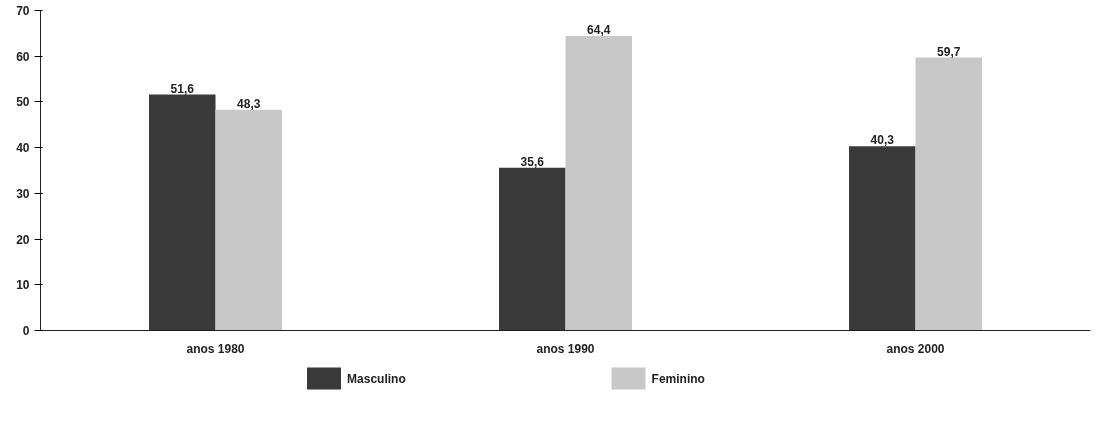  Describe the element at coordinates (678, 378) in the screenshot. I see `legend-label: Feminino` at that location.